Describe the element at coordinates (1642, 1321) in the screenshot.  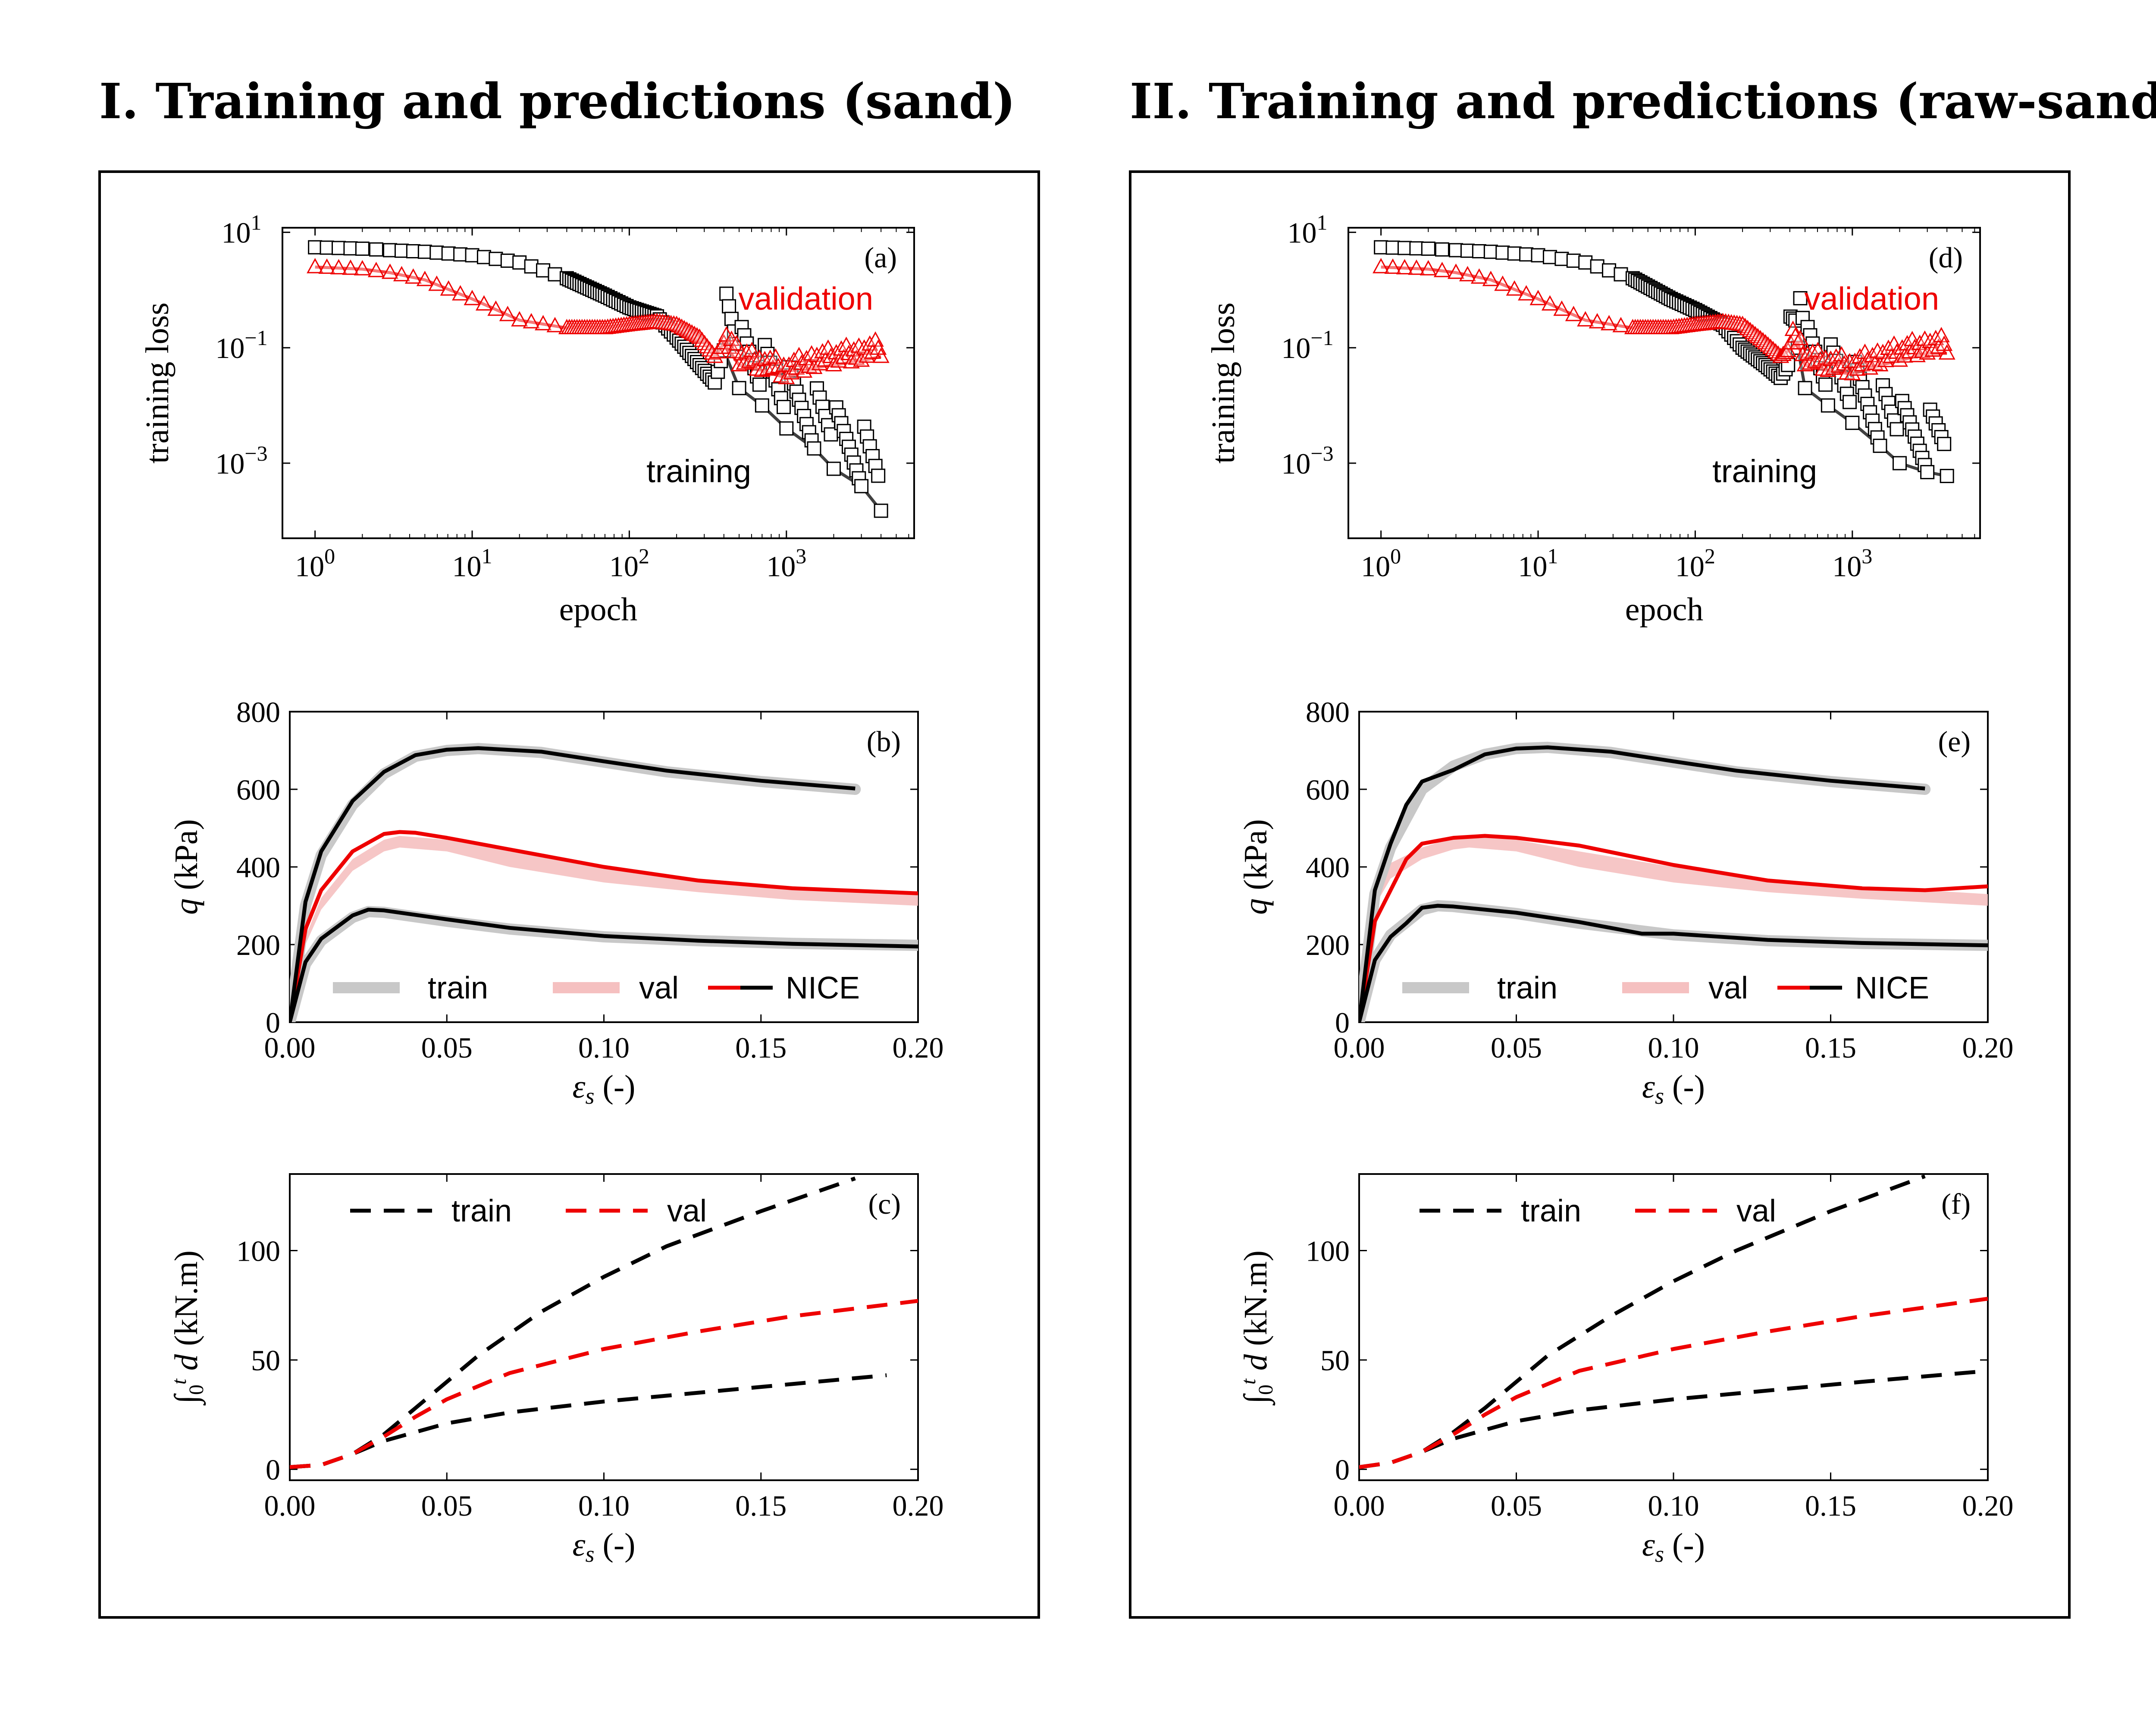
I see `train-high-dashed-line` at that location.